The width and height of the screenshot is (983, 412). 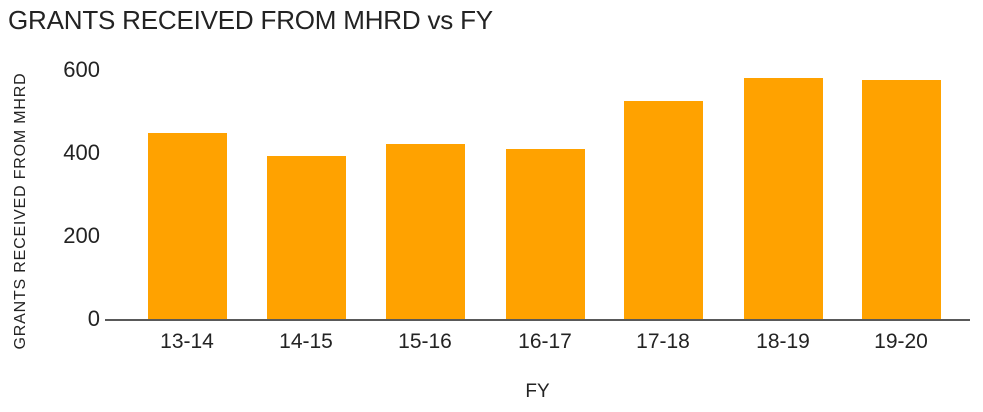 What do you see at coordinates (663, 341) in the screenshot?
I see `x-axis-tick-label: 17-18` at bounding box center [663, 341].